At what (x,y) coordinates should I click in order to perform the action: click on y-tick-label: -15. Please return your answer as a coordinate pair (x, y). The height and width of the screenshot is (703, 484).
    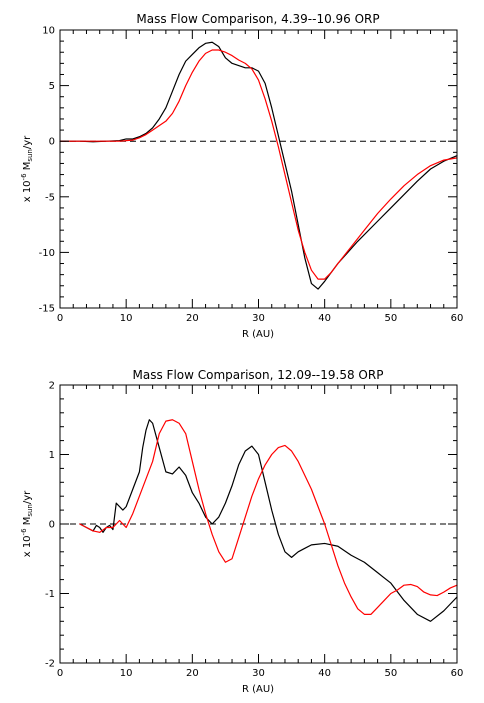
    Looking at the image, I should click on (47, 309).